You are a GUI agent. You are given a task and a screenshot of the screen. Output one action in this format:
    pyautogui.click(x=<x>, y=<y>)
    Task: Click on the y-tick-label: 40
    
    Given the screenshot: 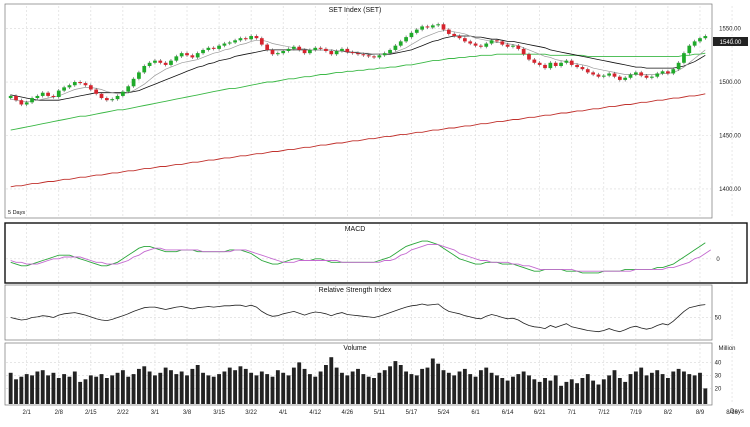 What is the action you would take?
    pyautogui.click(x=718, y=363)
    